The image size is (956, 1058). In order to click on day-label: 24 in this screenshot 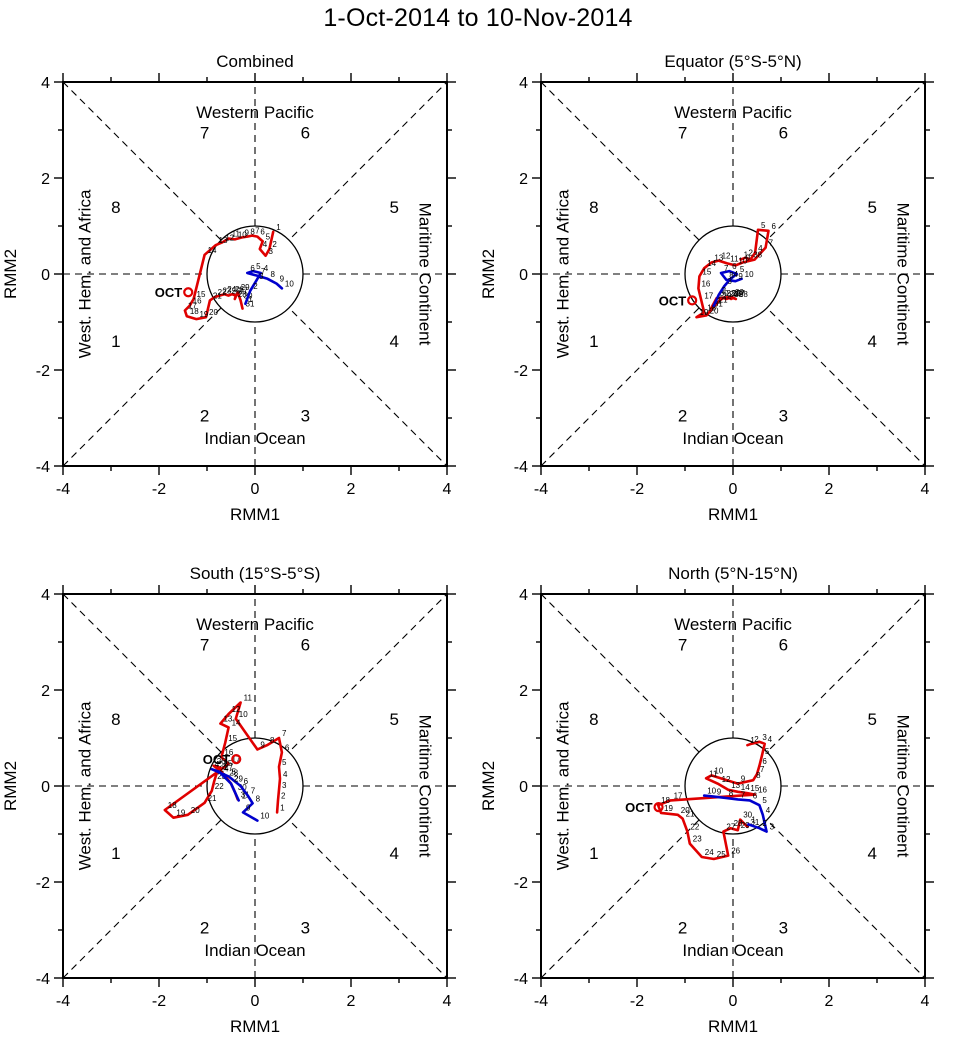, I will do `click(224, 769)`.